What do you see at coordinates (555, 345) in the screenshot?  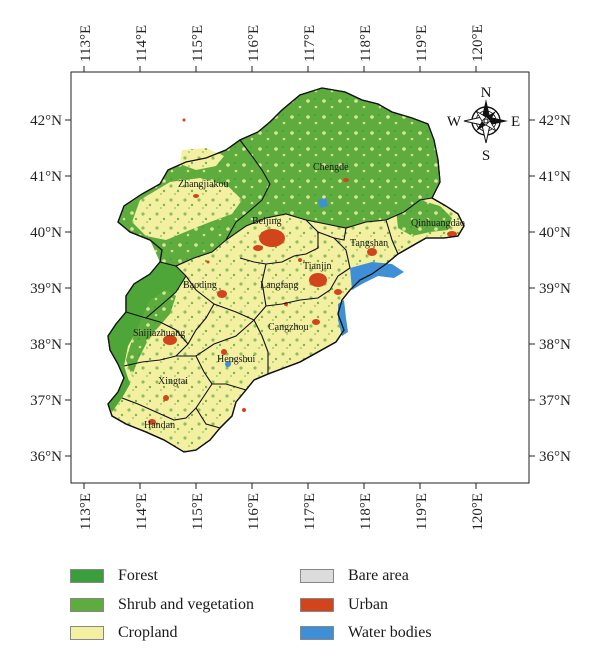 I see `lat-label-right: 38°N` at bounding box center [555, 345].